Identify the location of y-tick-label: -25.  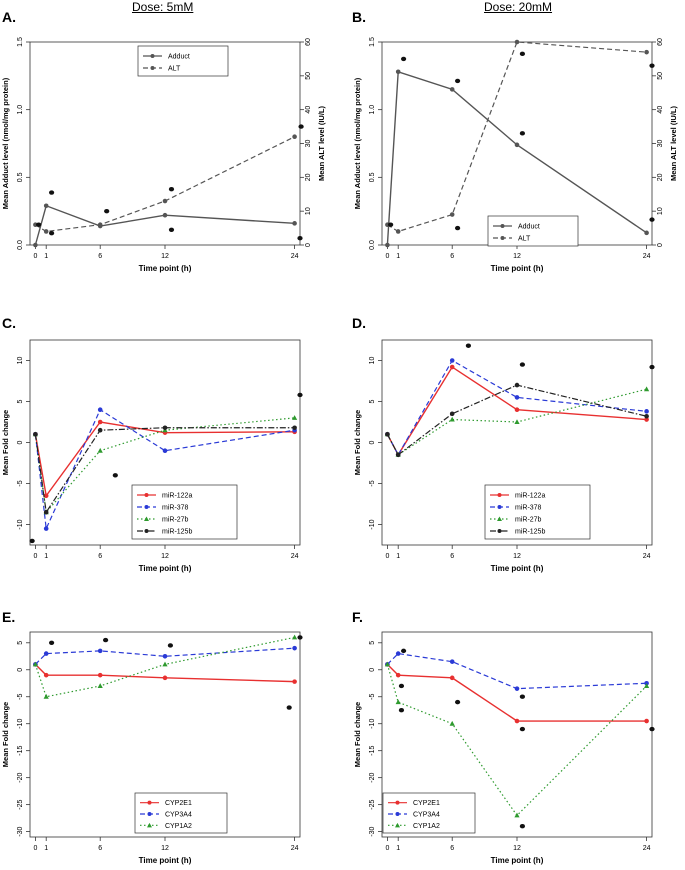
(372, 804).